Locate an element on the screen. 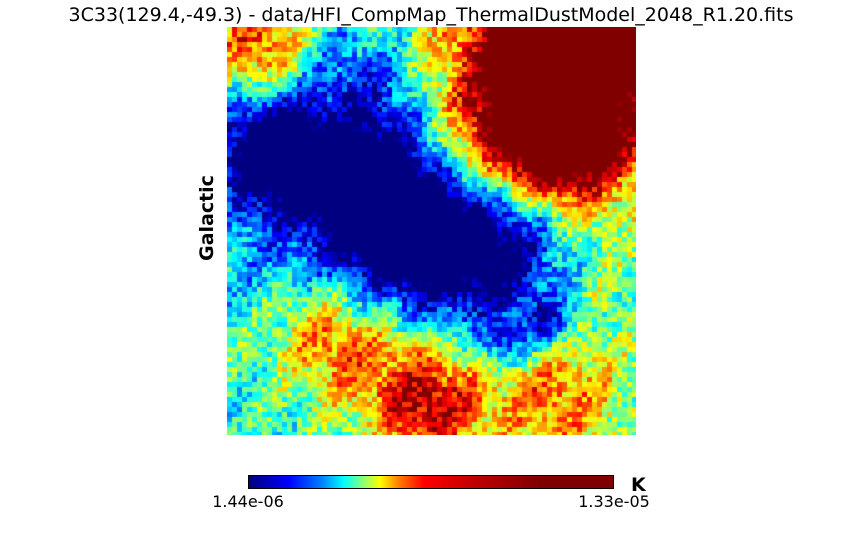 This screenshot has width=862, height=552. colorbar-min-label: 1.44e-06 is located at coordinates (248, 501).